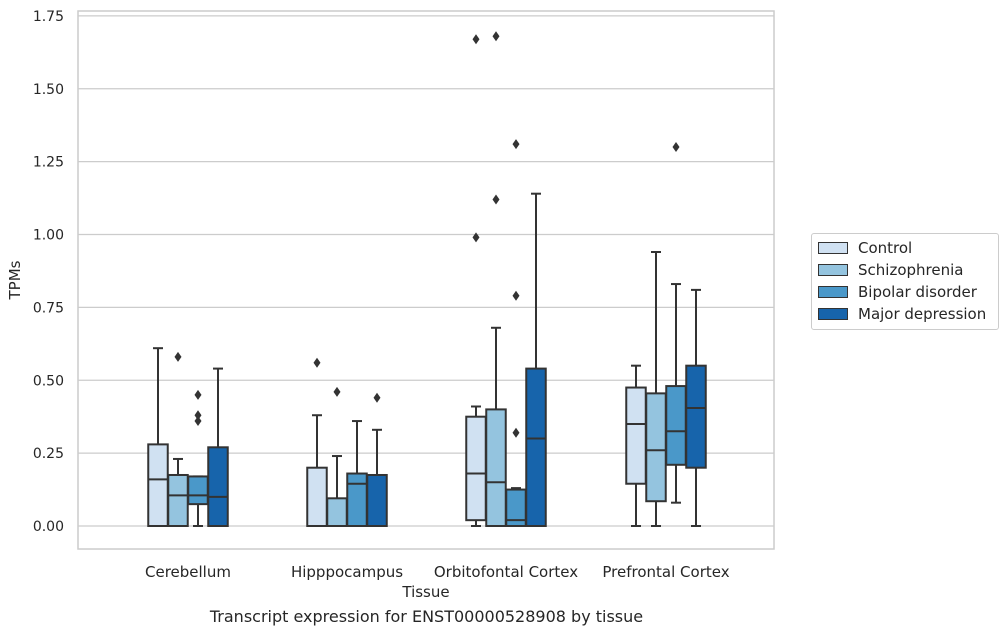  Describe the element at coordinates (922, 314) in the screenshot. I see `legend-label: Major depression` at that location.